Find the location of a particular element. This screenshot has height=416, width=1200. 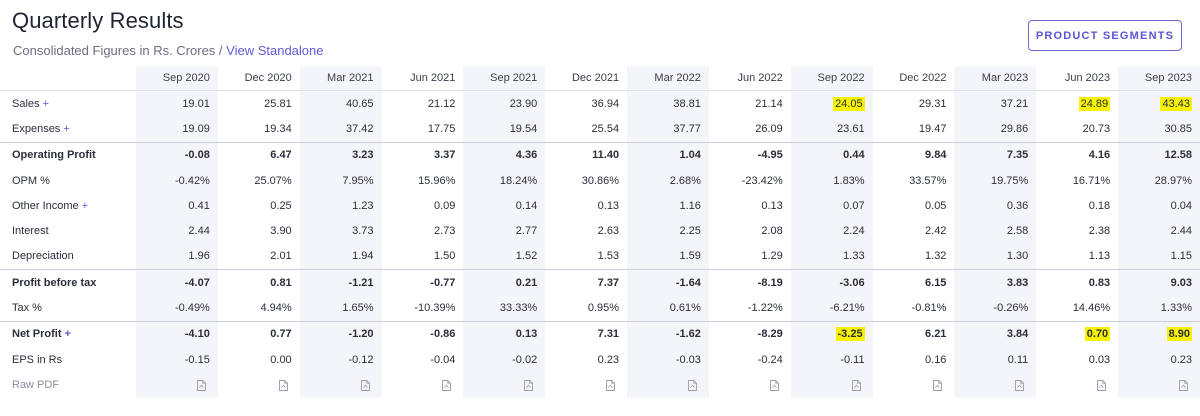

value-cell: -0.08 is located at coordinates (177, 154).